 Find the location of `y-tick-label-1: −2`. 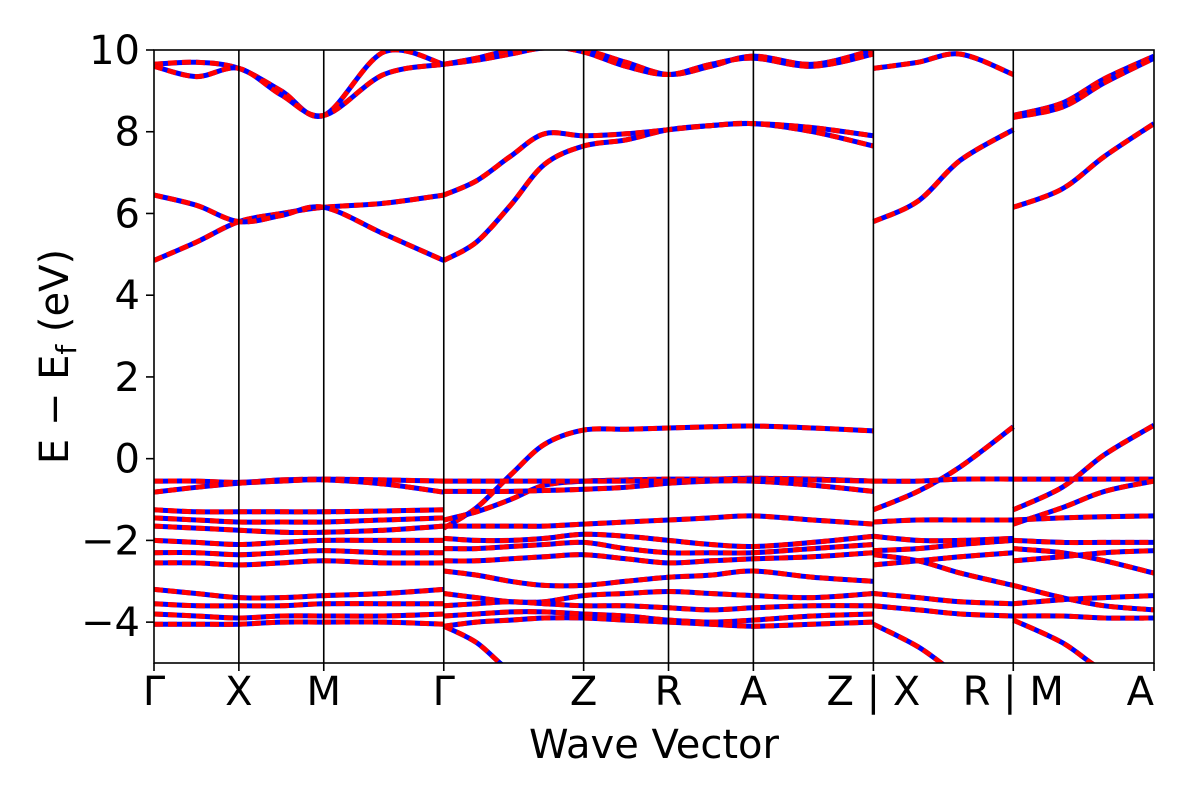

y-tick-label-1: −2 is located at coordinates (110, 541).